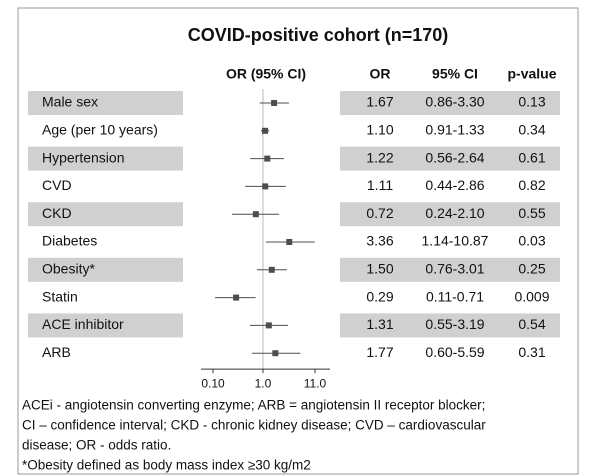  What do you see at coordinates (379, 130) in the screenshot?
I see `or-value: 1.10` at bounding box center [379, 130].